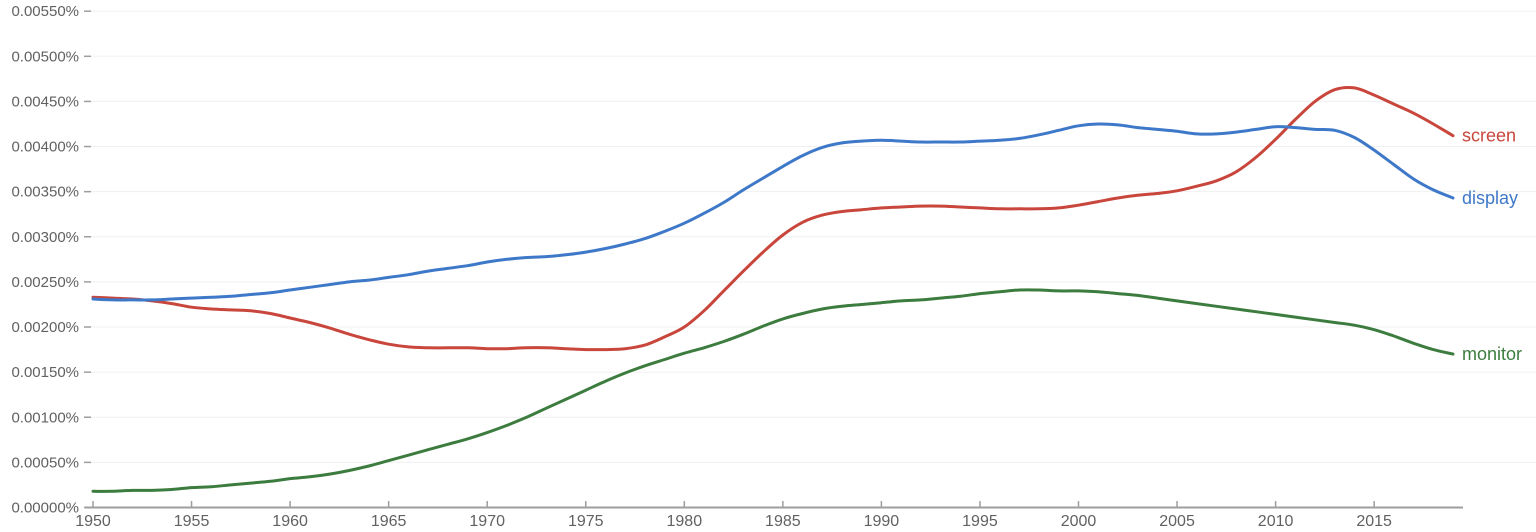  Describe the element at coordinates (45, 192) in the screenshot. I see `y-axis-tick-label: 0.00350%` at that location.